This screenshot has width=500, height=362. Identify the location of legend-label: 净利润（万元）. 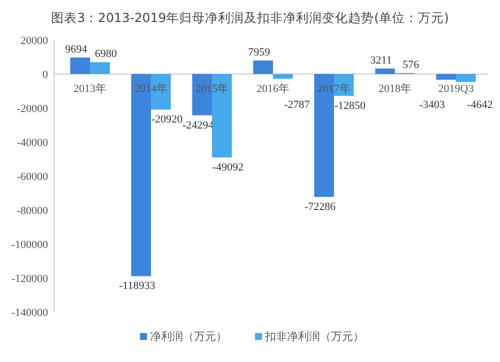
(188, 336).